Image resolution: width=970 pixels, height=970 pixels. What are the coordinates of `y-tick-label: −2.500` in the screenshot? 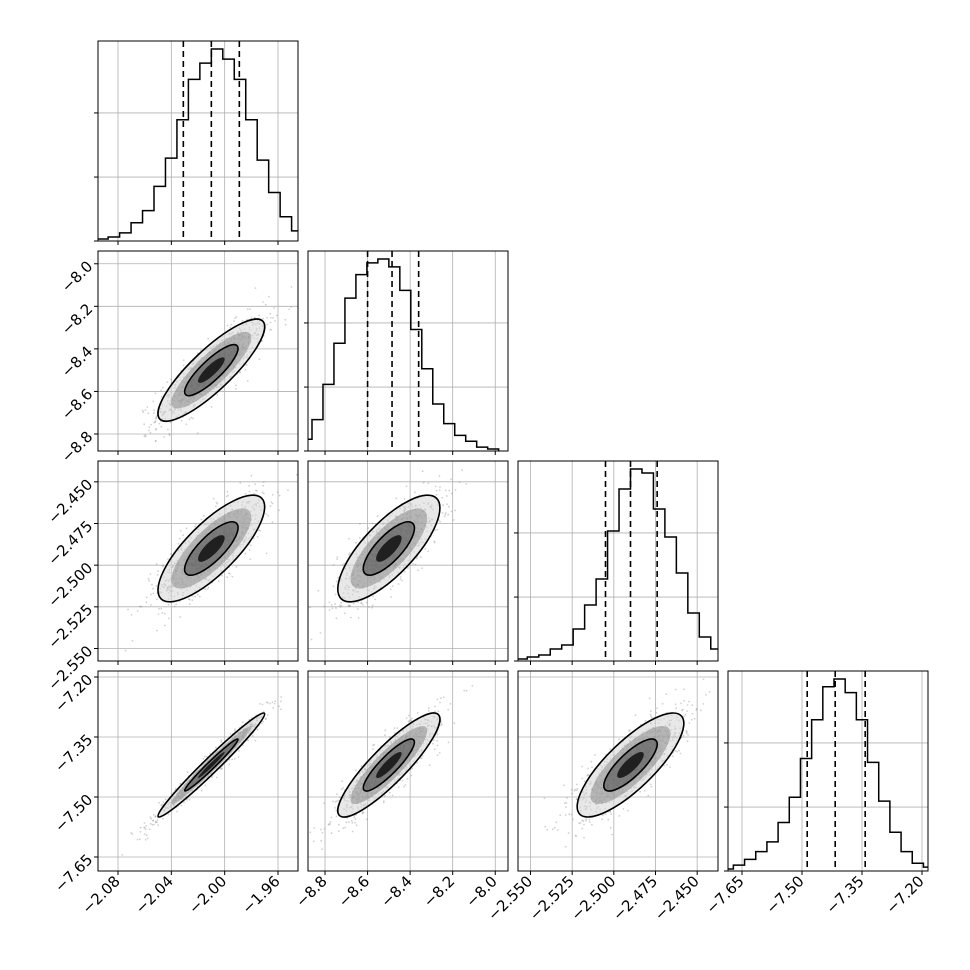 It's located at (70, 585).